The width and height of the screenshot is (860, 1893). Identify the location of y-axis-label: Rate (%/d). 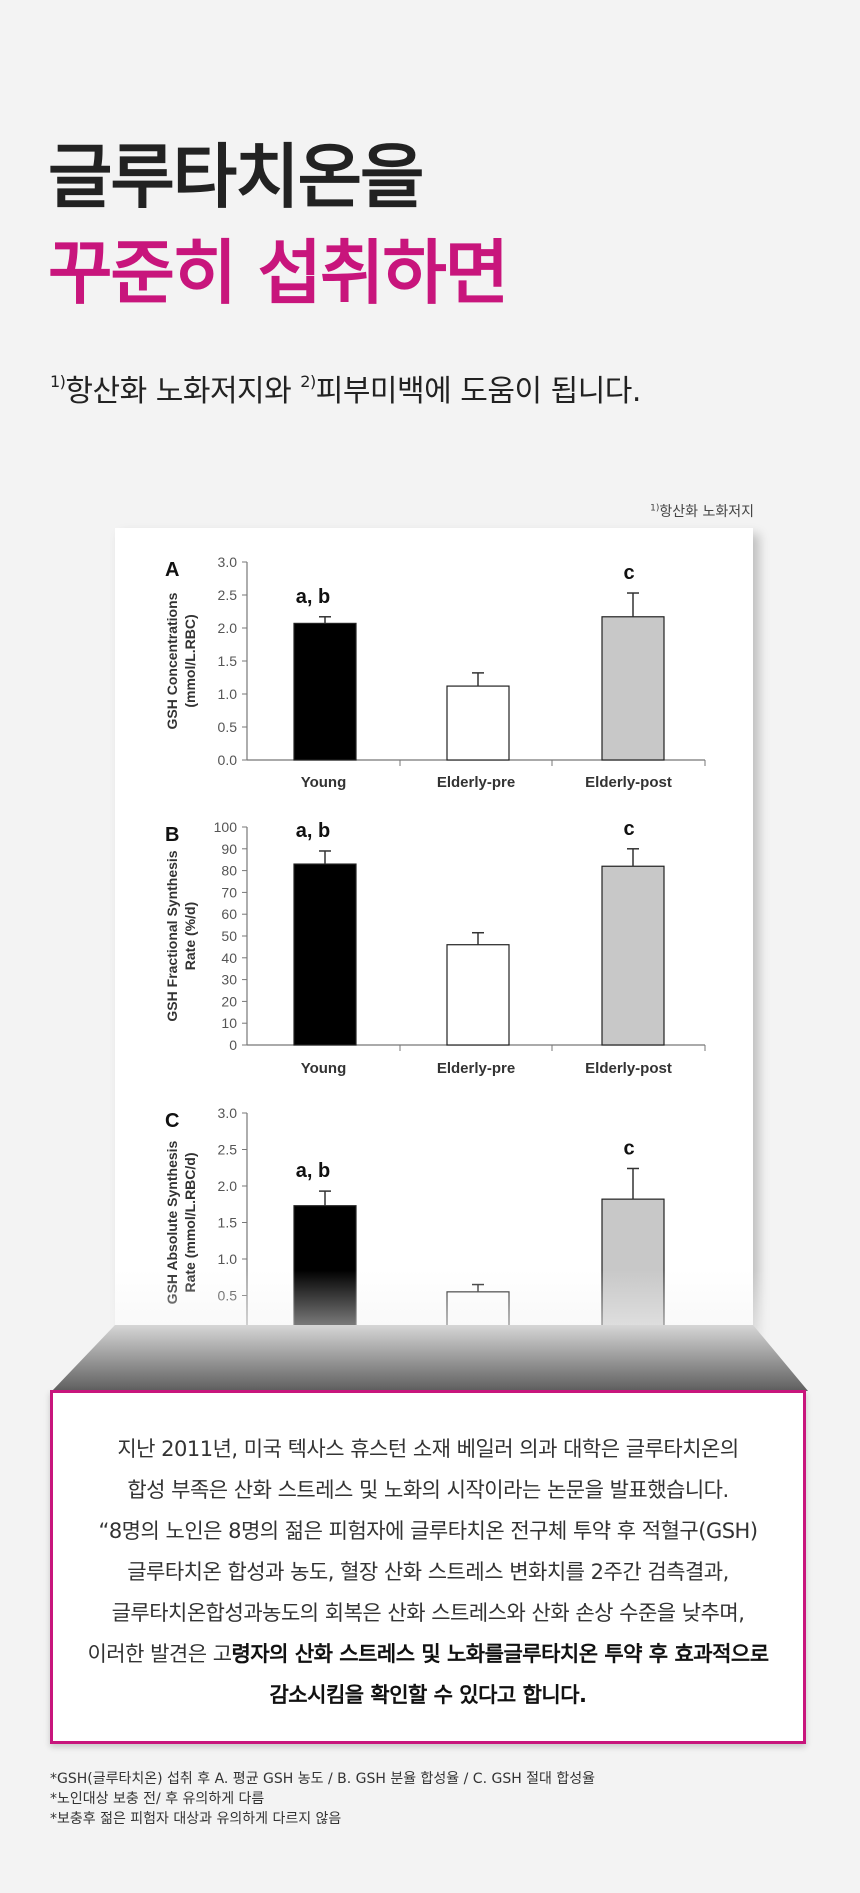
(190, 936).